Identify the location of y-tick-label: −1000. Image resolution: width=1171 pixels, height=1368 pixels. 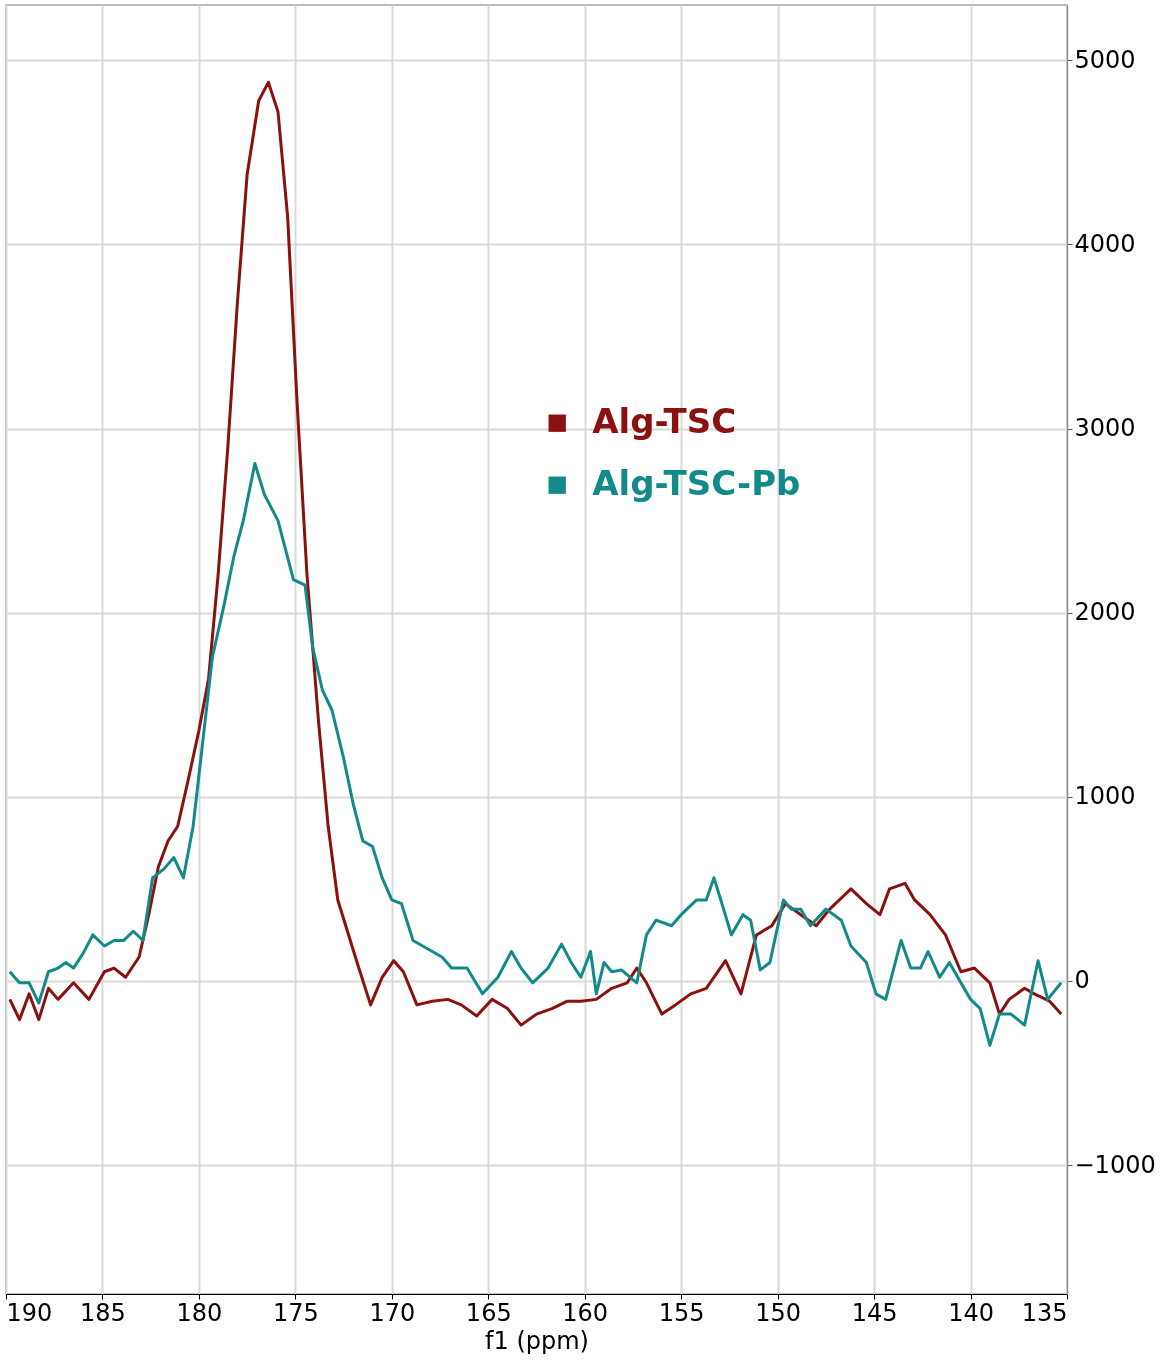
(1115, 1164).